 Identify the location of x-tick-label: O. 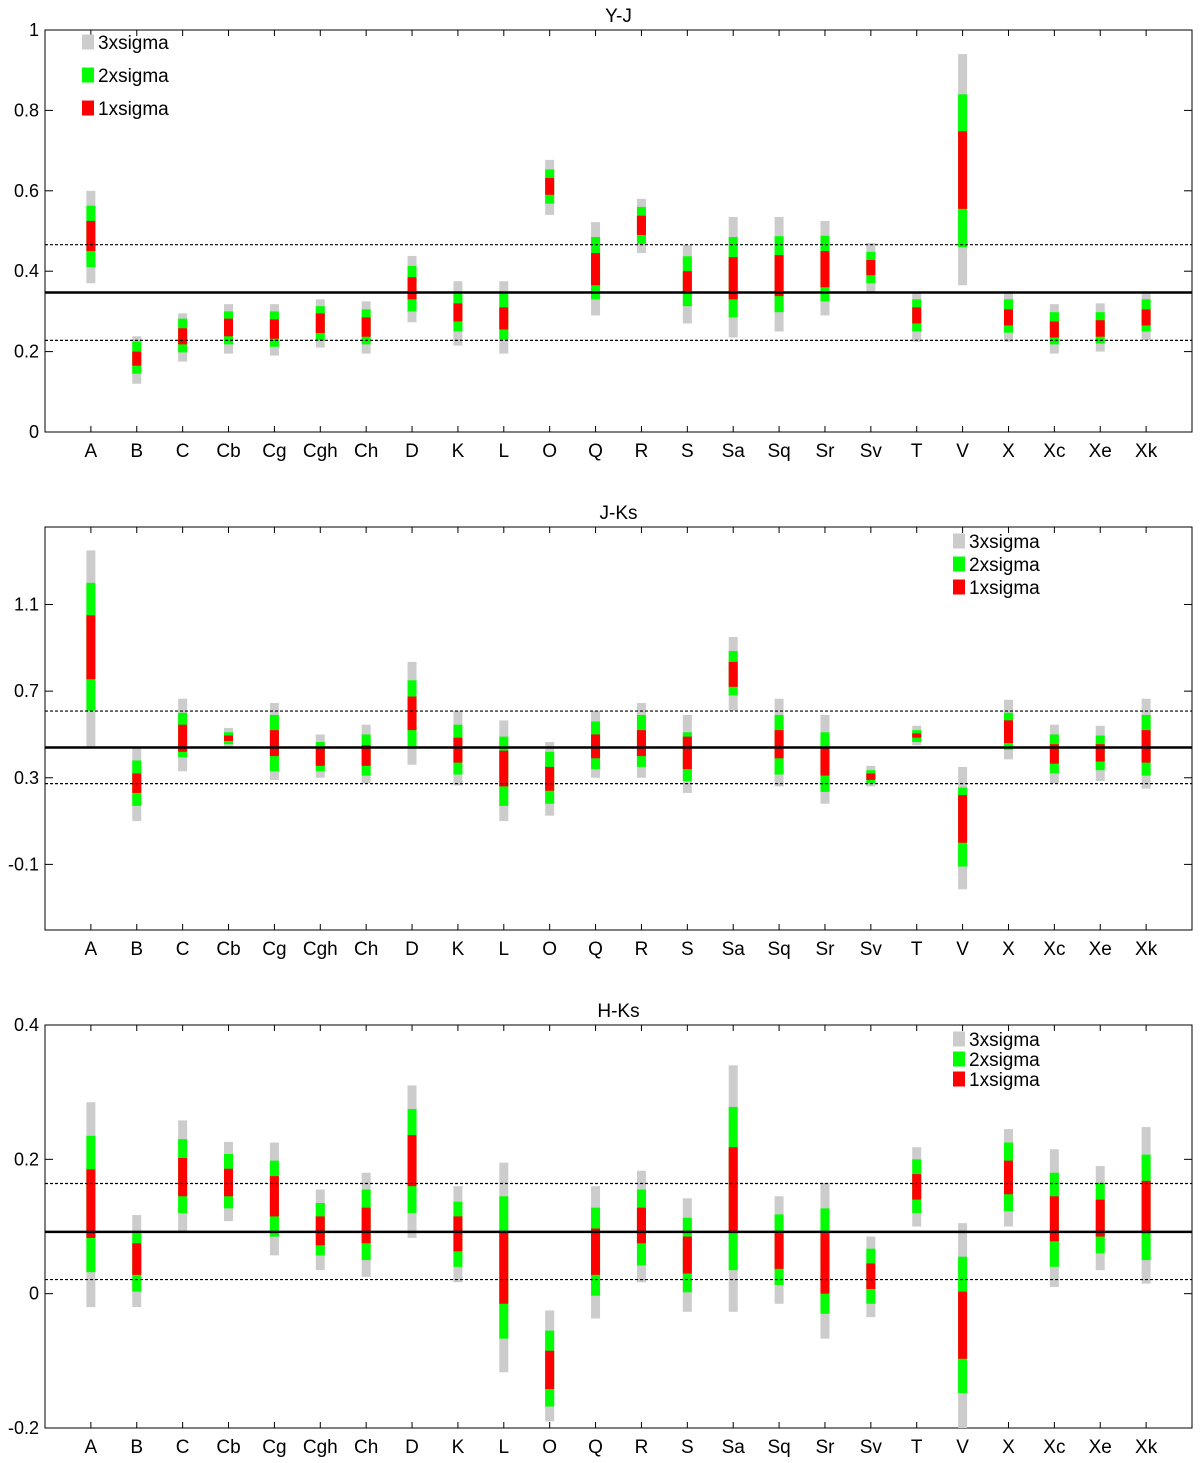
(549, 451).